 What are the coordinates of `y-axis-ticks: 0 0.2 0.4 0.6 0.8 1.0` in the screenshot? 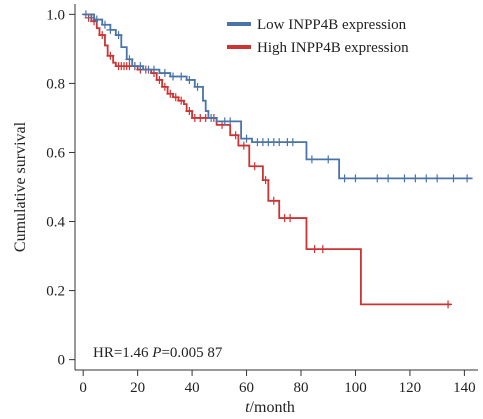 It's located at (60, 188).